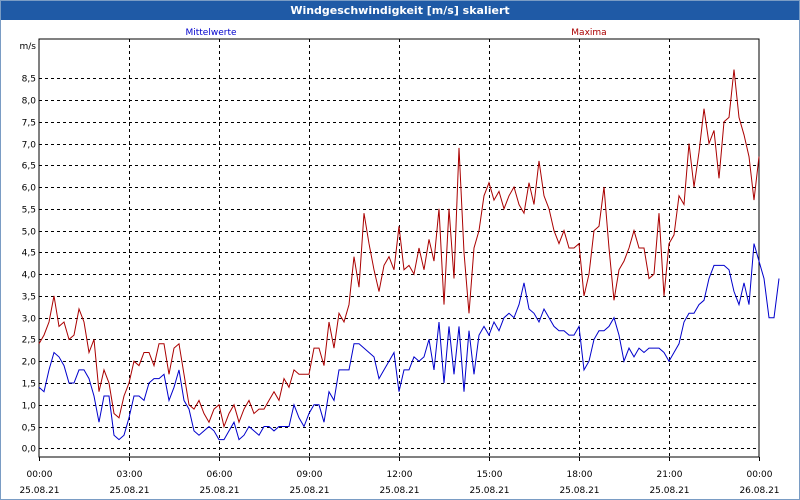 This screenshot has height=500, width=800. I want to click on y-tick-label: 1,0, so click(29, 407).